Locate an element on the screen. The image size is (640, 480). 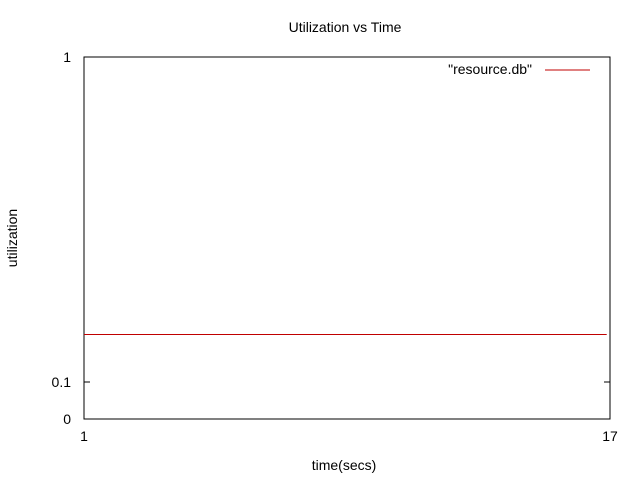
x-tick-label-1: 17 is located at coordinates (610, 436).